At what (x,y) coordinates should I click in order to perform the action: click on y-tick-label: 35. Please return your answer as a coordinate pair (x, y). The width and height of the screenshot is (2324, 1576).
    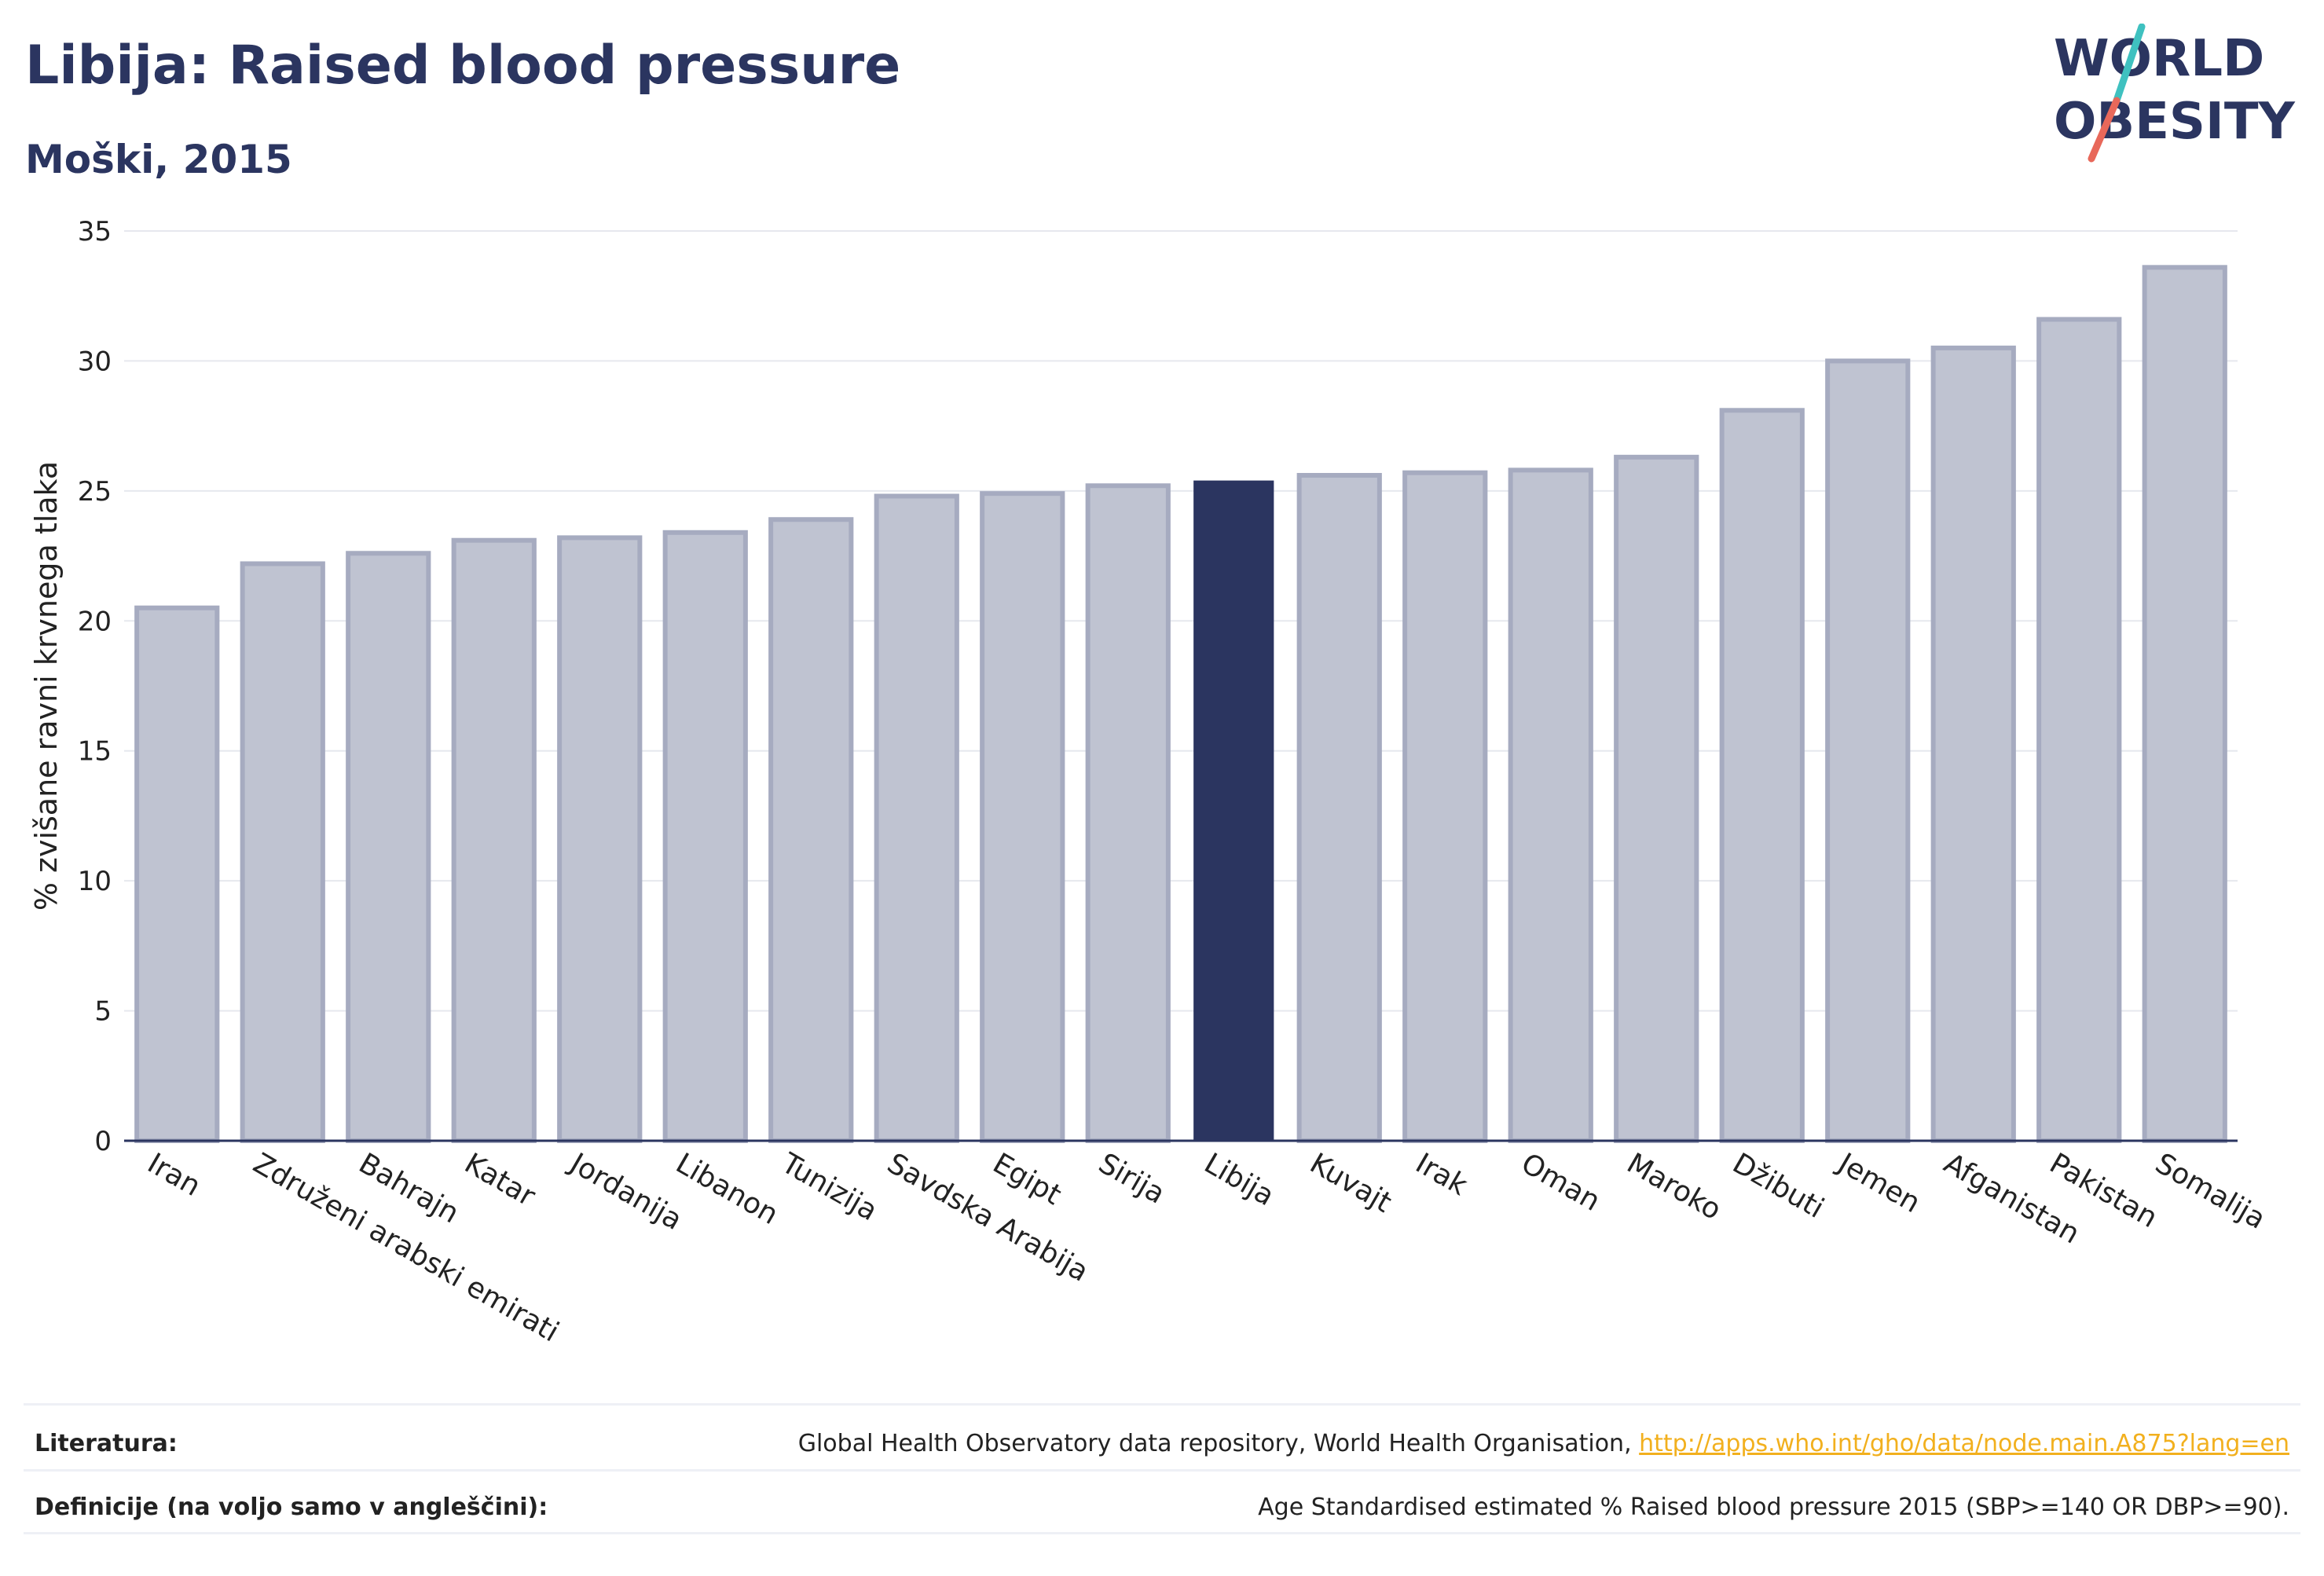
    Looking at the image, I should click on (95, 231).